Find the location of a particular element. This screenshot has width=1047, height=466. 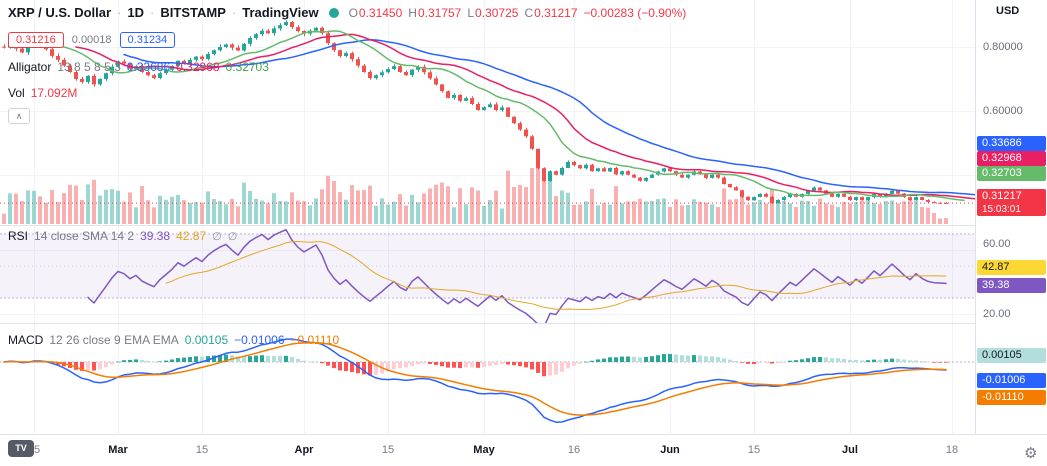

macd-line-value: −0.01006 is located at coordinates (259, 340).